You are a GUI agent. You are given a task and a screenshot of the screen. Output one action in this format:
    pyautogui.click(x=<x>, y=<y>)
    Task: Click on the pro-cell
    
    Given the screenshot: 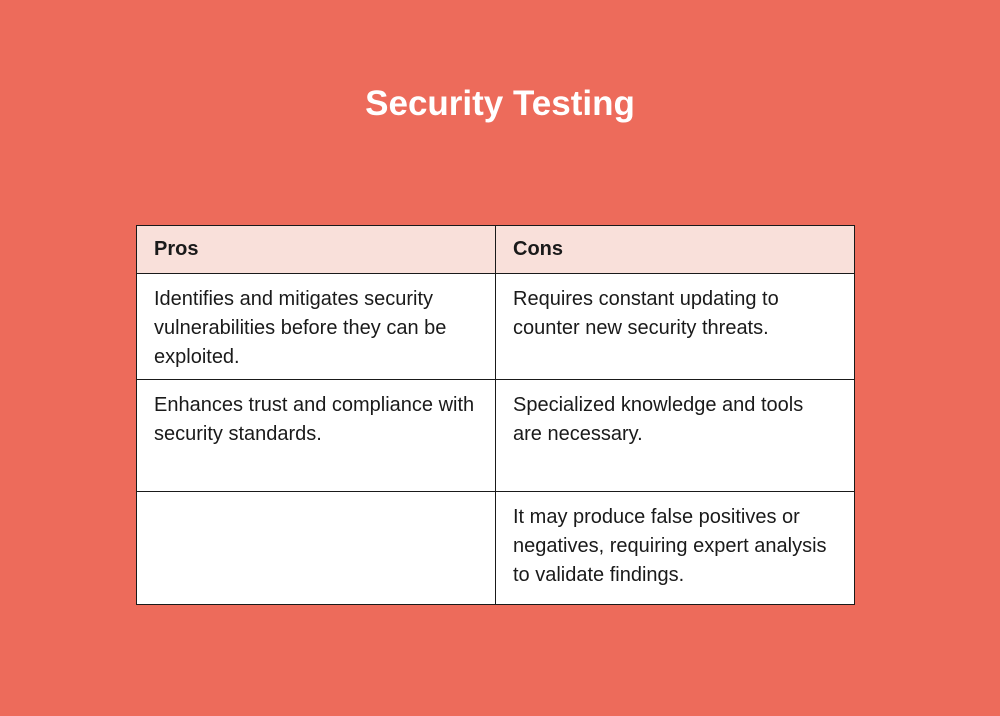 What is the action you would take?
    pyautogui.click(x=316, y=548)
    